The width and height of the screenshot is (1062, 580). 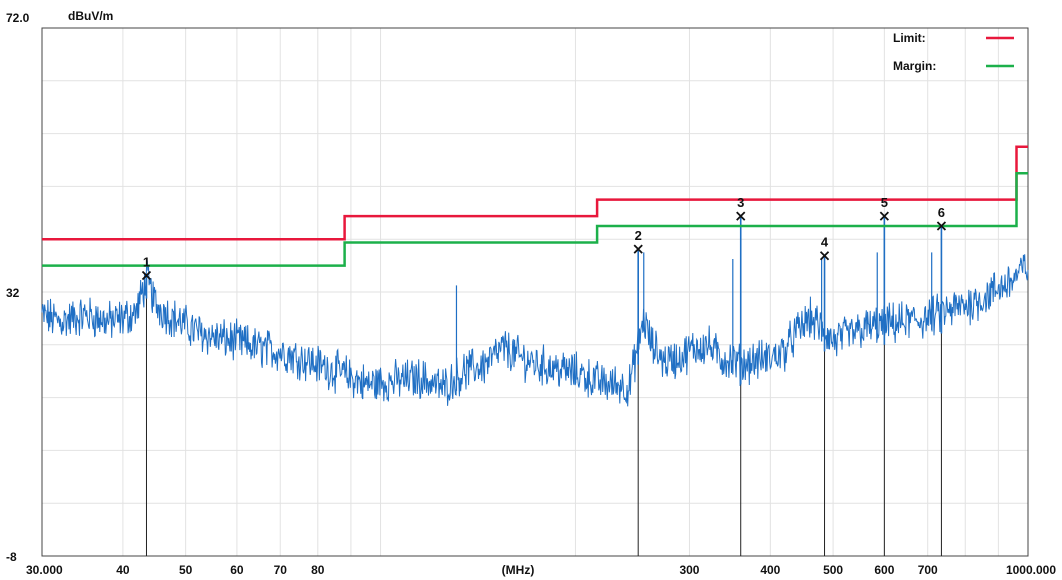 What do you see at coordinates (318, 570) in the screenshot?
I see `x-tick-label: 80` at bounding box center [318, 570].